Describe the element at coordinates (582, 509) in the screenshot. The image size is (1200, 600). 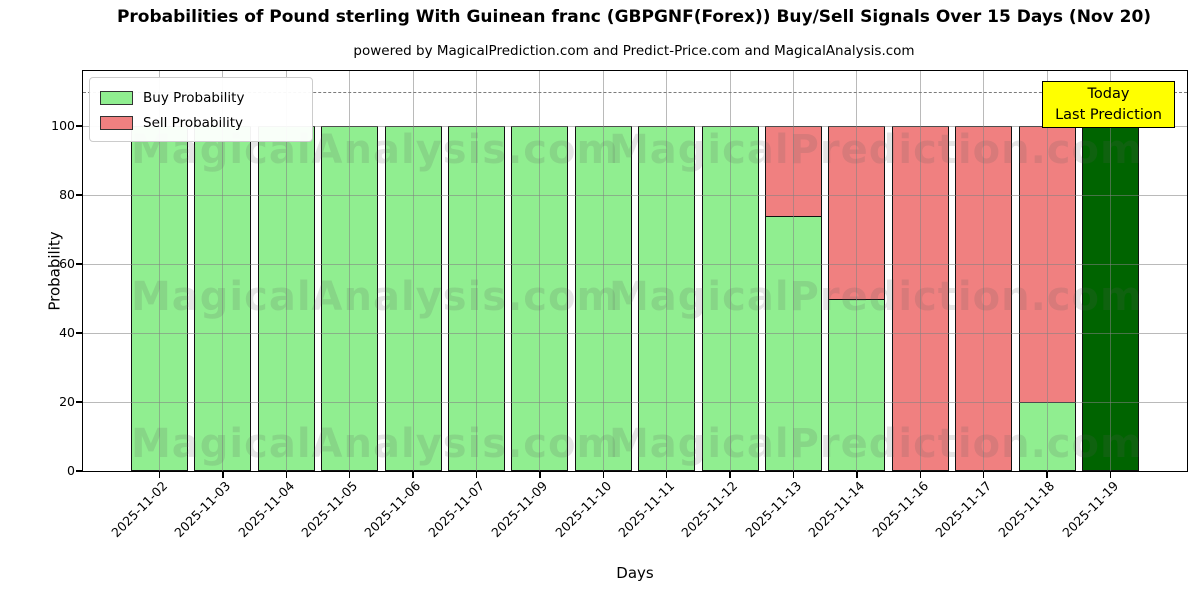
I see `x-tick-label: 2025-11-10` at that location.